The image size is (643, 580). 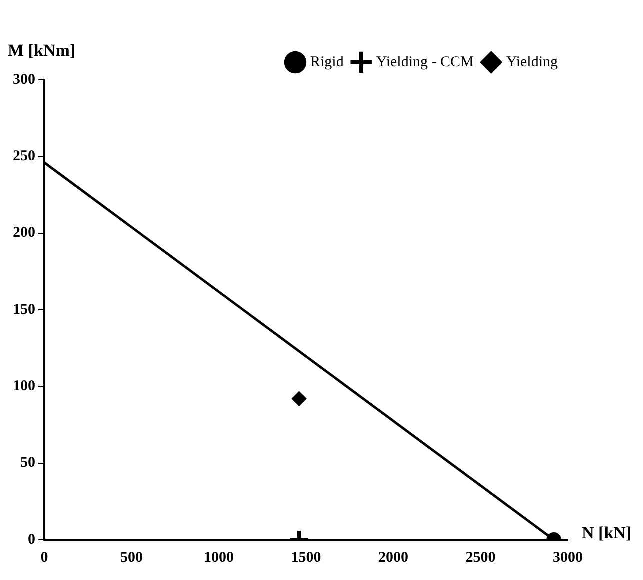 I want to click on legend-label: Rigid, so click(x=327, y=62).